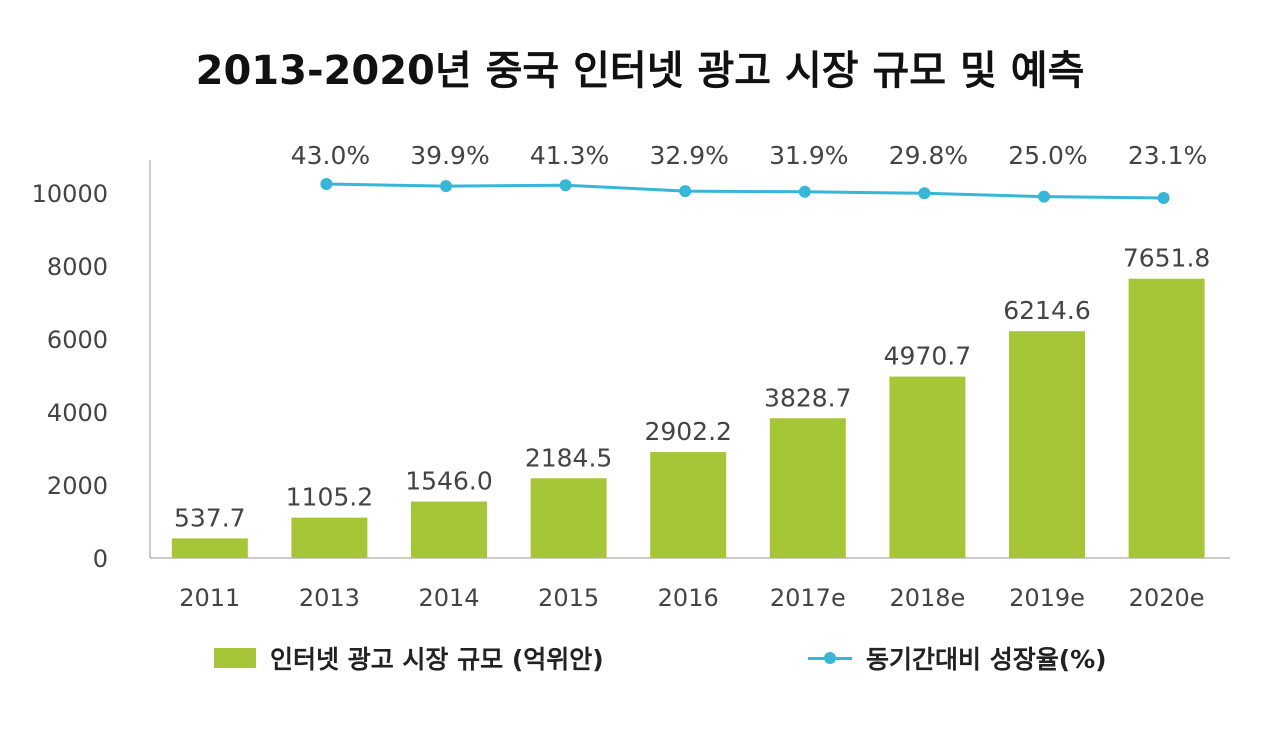  Describe the element at coordinates (330, 155) in the screenshot. I see `growth-value-label: 43.0%` at that location.